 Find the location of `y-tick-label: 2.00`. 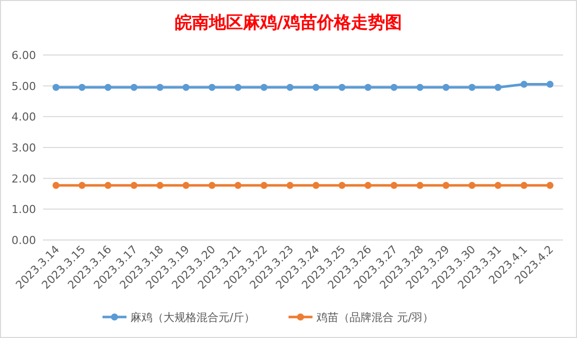

y-tick-label: 2.00 is located at coordinates (24, 179).